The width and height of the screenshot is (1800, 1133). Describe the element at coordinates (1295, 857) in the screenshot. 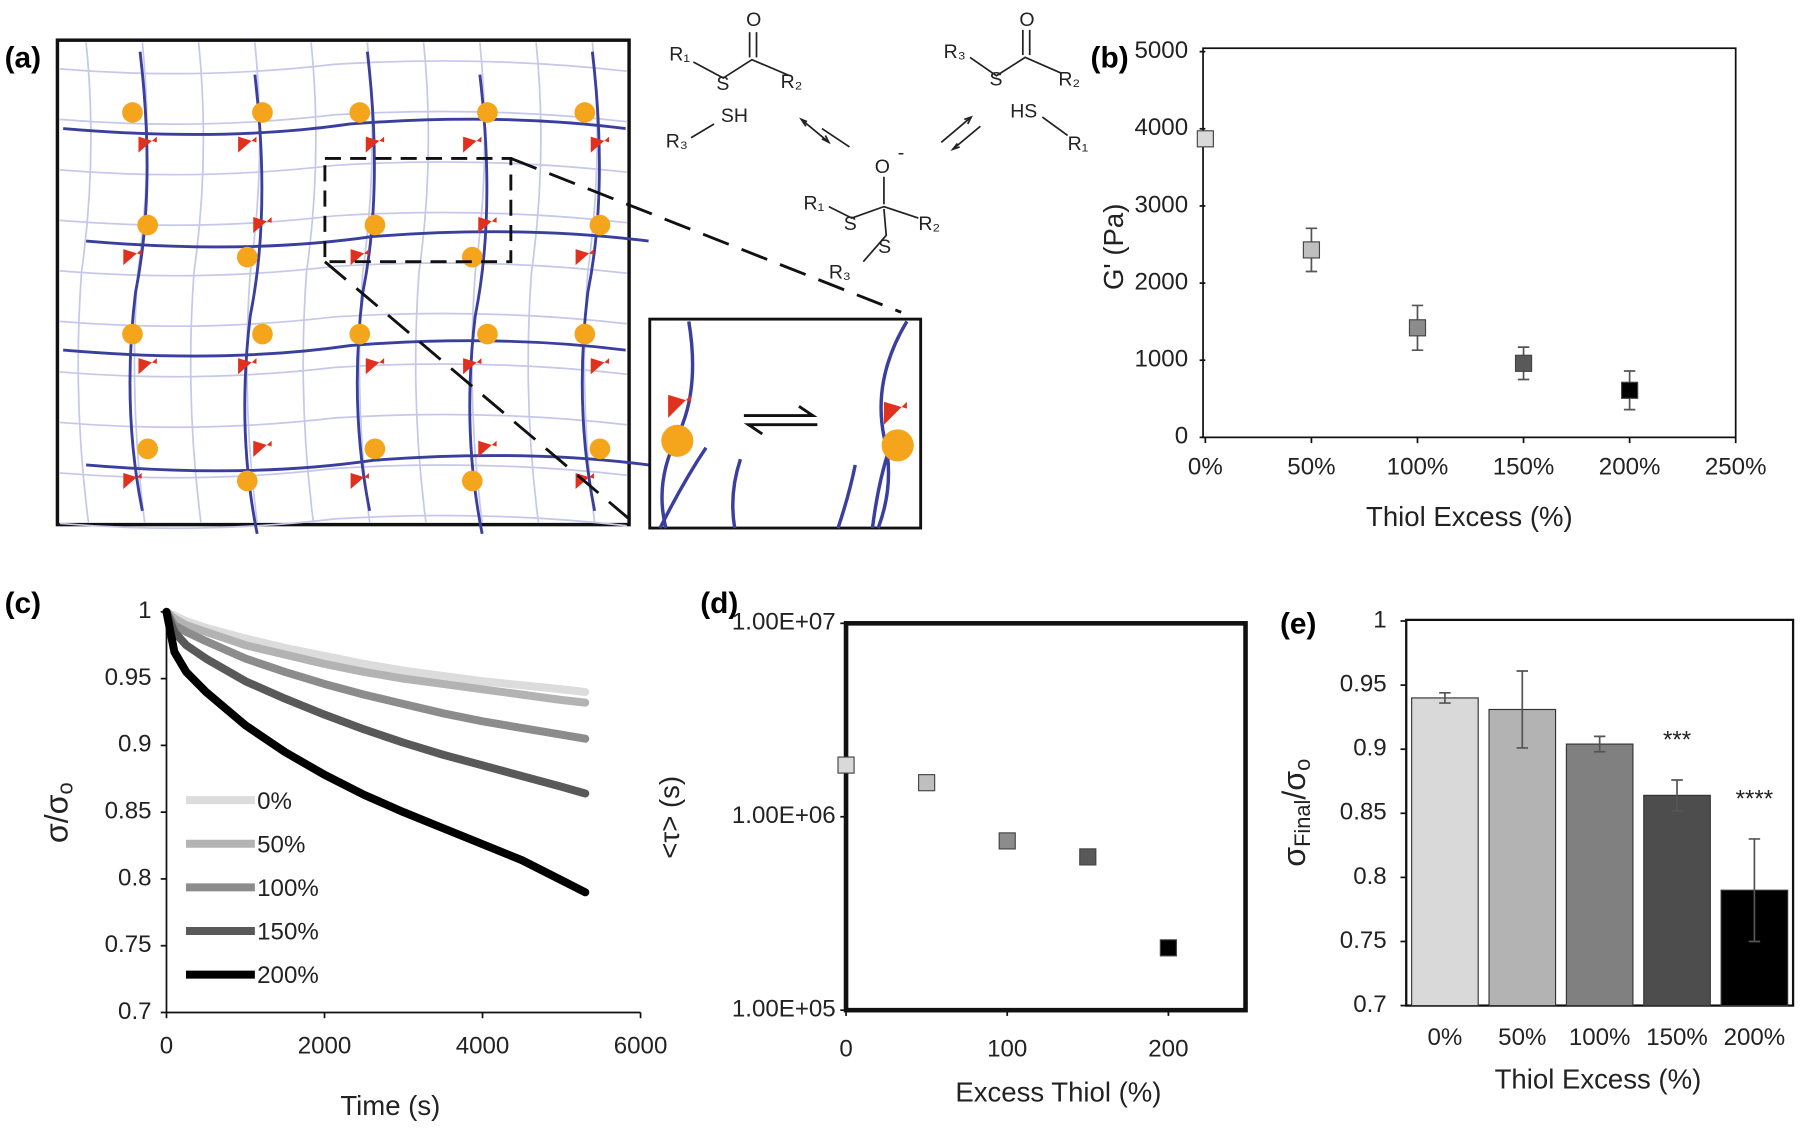

I see `y-label-part: σ` at that location.